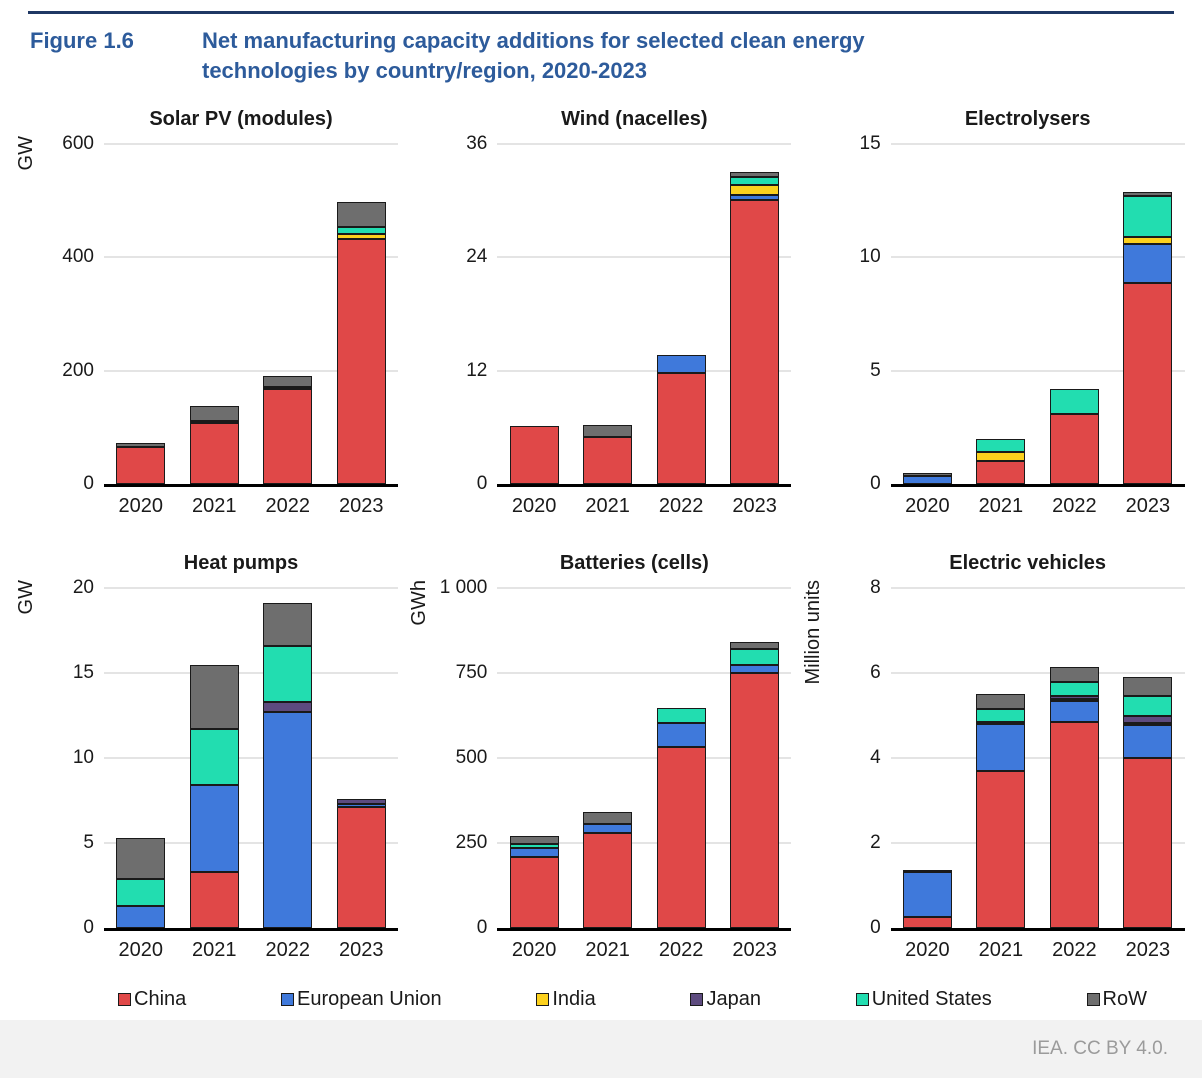 The image size is (1202, 1078). I want to click on y-tick-label: 5, so click(88, 842).